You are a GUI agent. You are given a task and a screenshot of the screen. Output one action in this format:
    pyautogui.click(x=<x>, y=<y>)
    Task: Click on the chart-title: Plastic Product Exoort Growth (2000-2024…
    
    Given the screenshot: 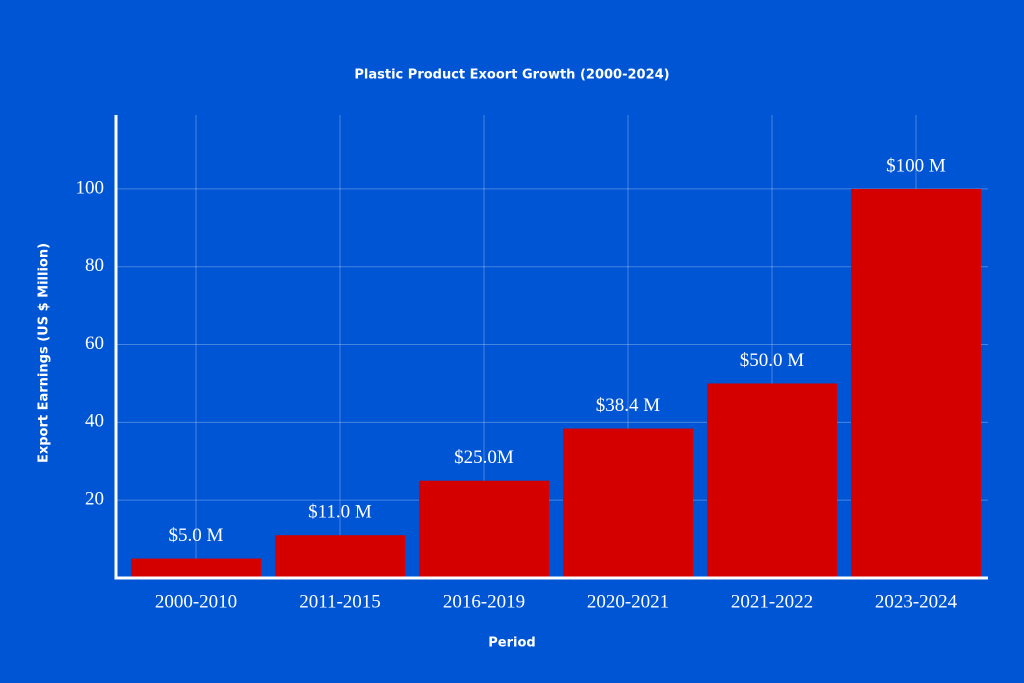 What is the action you would take?
    pyautogui.click(x=511, y=75)
    